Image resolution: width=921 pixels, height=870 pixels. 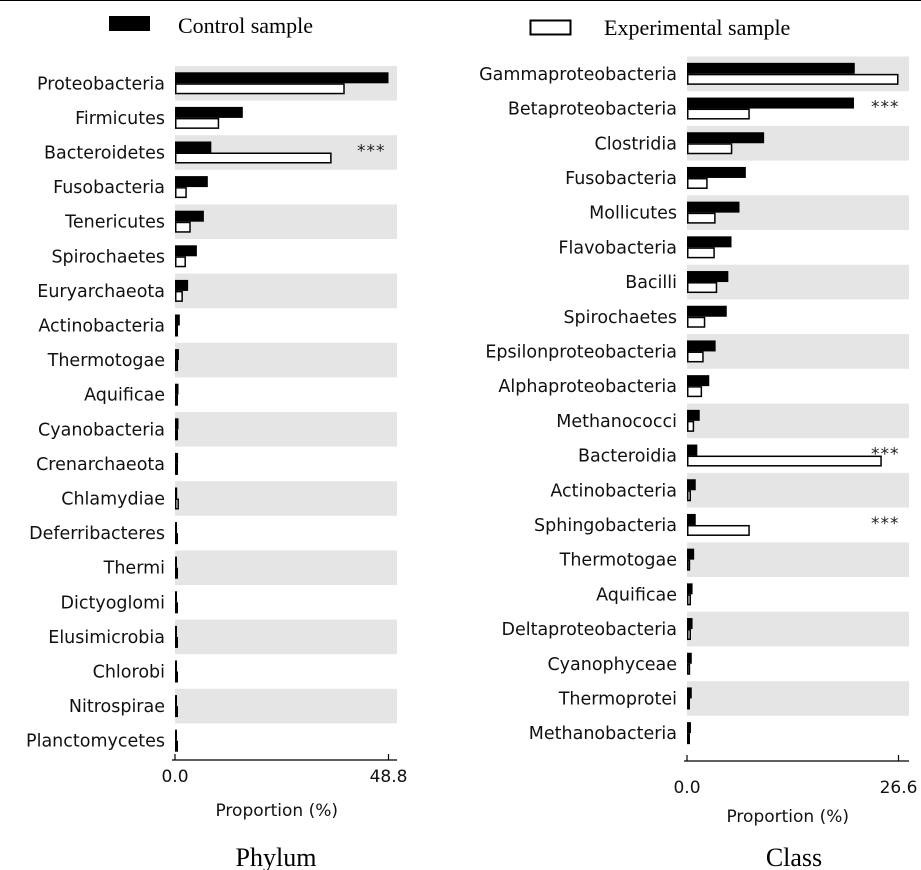 I want to click on category-label-flavobacteria: Flavobacteria, so click(x=617, y=248).